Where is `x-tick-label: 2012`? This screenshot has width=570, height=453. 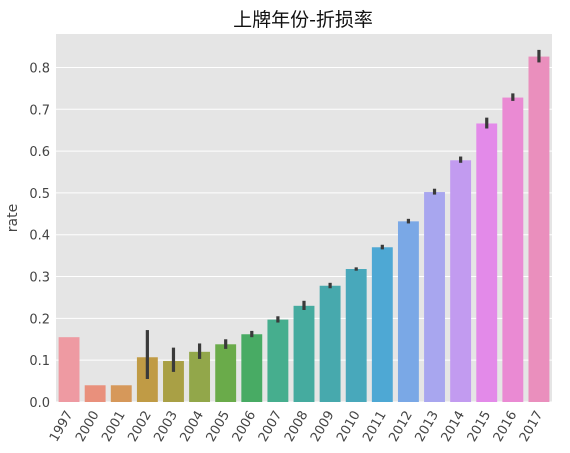 x-tick-label: 2012 is located at coordinates (401, 427).